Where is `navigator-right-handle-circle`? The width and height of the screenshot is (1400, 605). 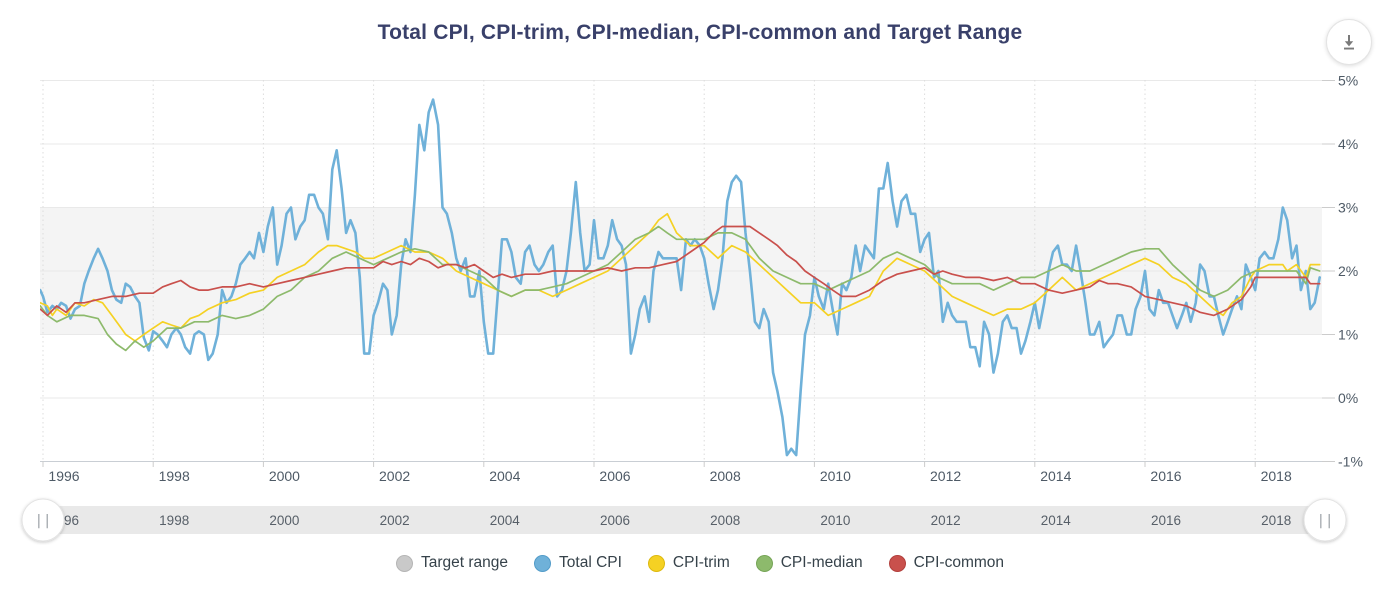
navigator-right-handle-circle is located at coordinates (1325, 520).